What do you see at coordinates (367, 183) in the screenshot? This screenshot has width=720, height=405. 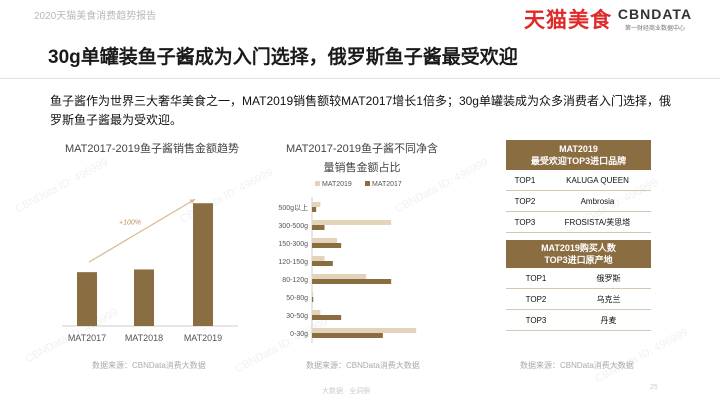 I see `legend-swatch-mat2017` at bounding box center [367, 183].